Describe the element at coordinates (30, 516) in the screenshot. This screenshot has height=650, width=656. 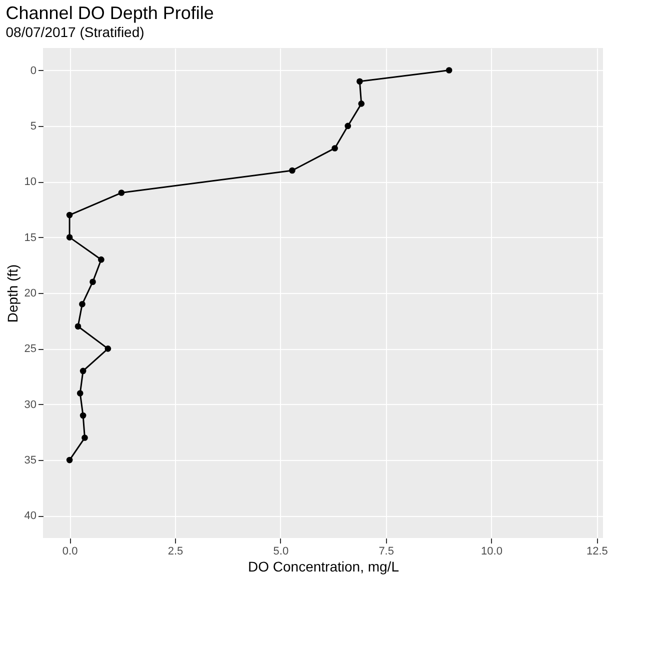
I see `y-tick-label: 40` at that location.